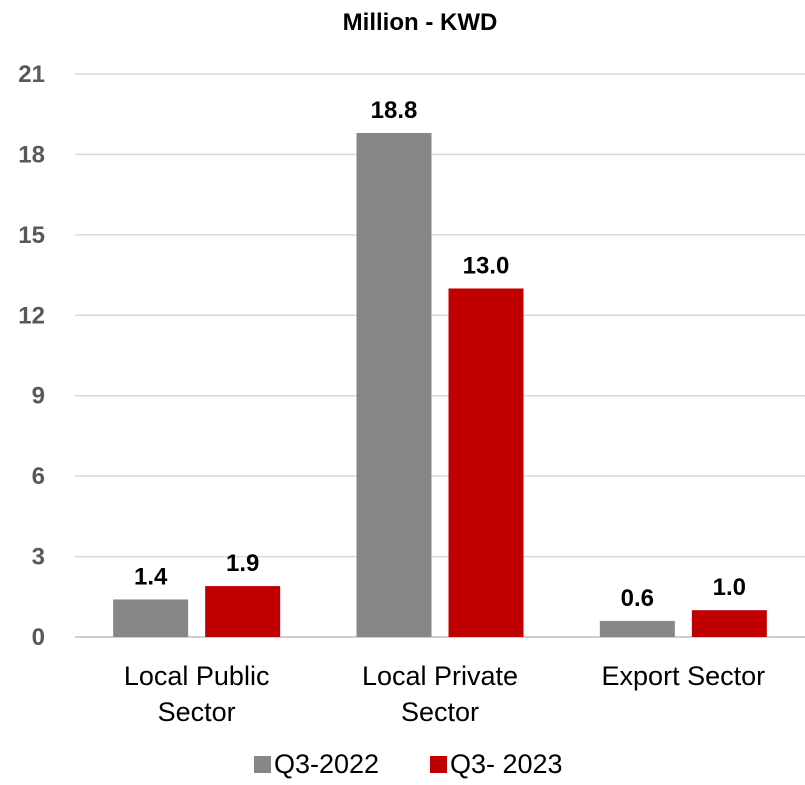 The height and width of the screenshot is (785, 805). Describe the element at coordinates (242, 563) in the screenshot. I see `data-label: 1.9` at that location.